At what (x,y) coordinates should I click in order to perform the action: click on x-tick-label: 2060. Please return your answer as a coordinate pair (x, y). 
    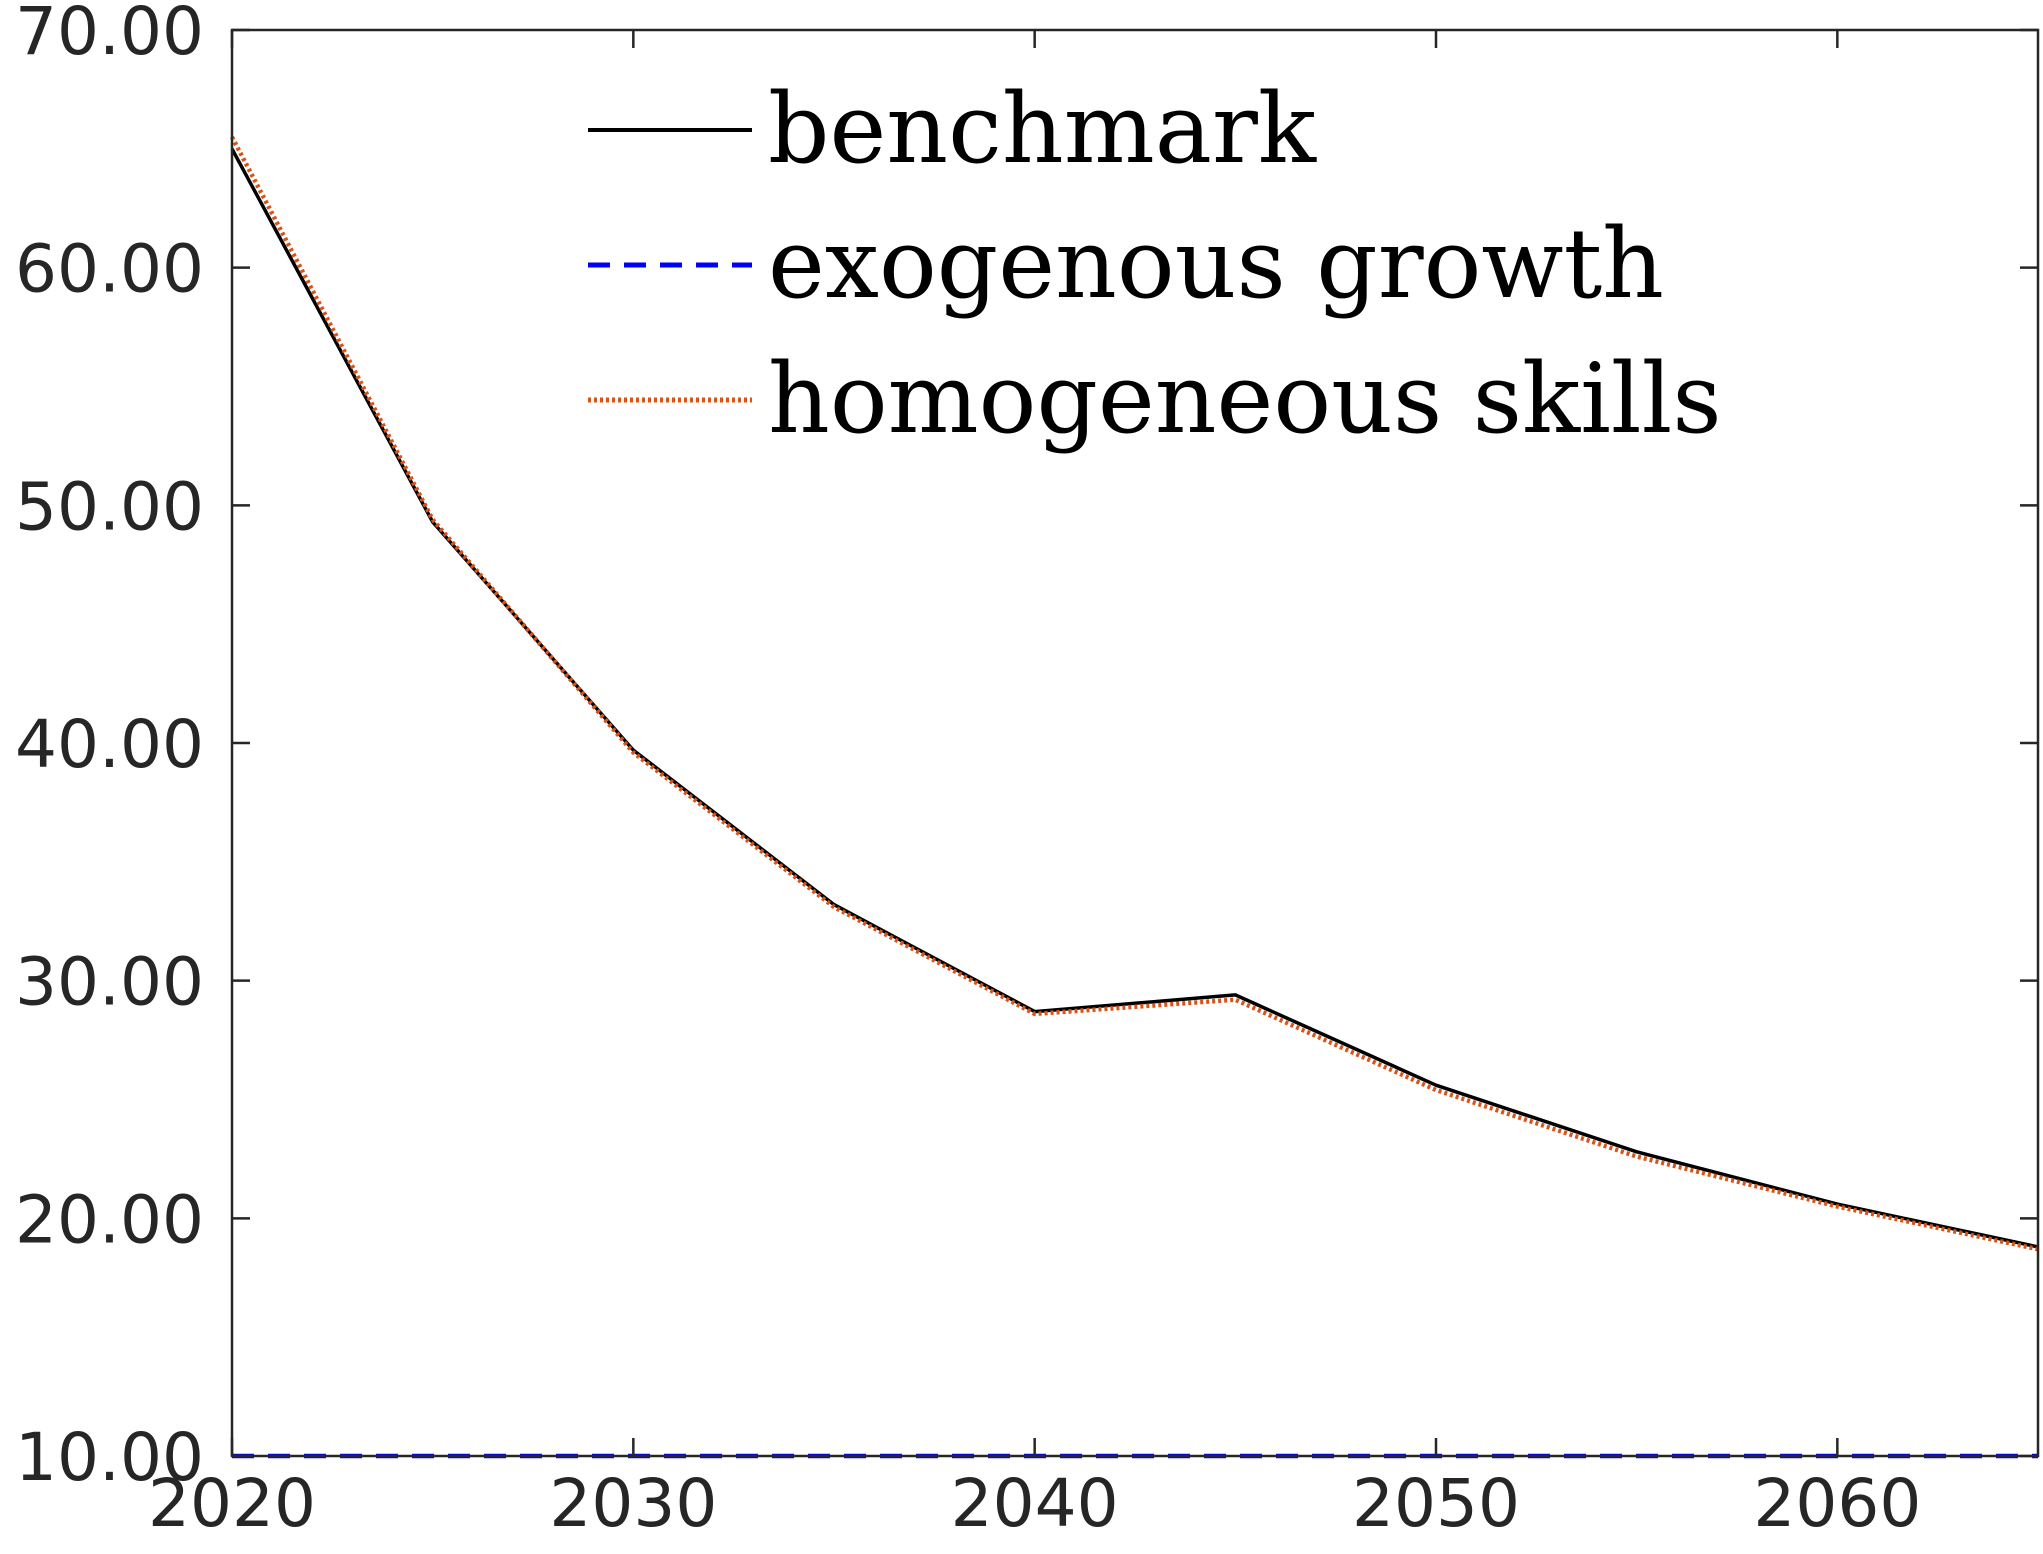
    Looking at the image, I should click on (1837, 1503).